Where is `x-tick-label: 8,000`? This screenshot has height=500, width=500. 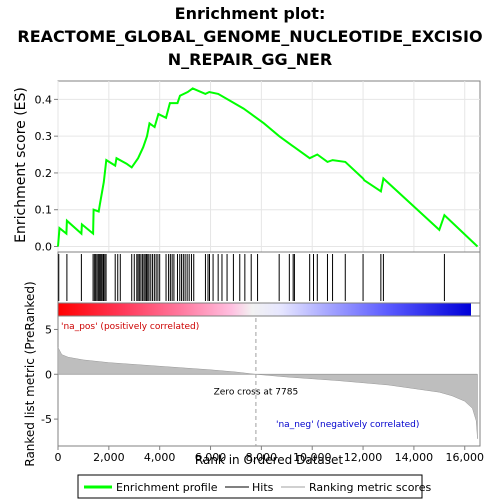 x-tick-label: 8,000 is located at coordinates (262, 457).